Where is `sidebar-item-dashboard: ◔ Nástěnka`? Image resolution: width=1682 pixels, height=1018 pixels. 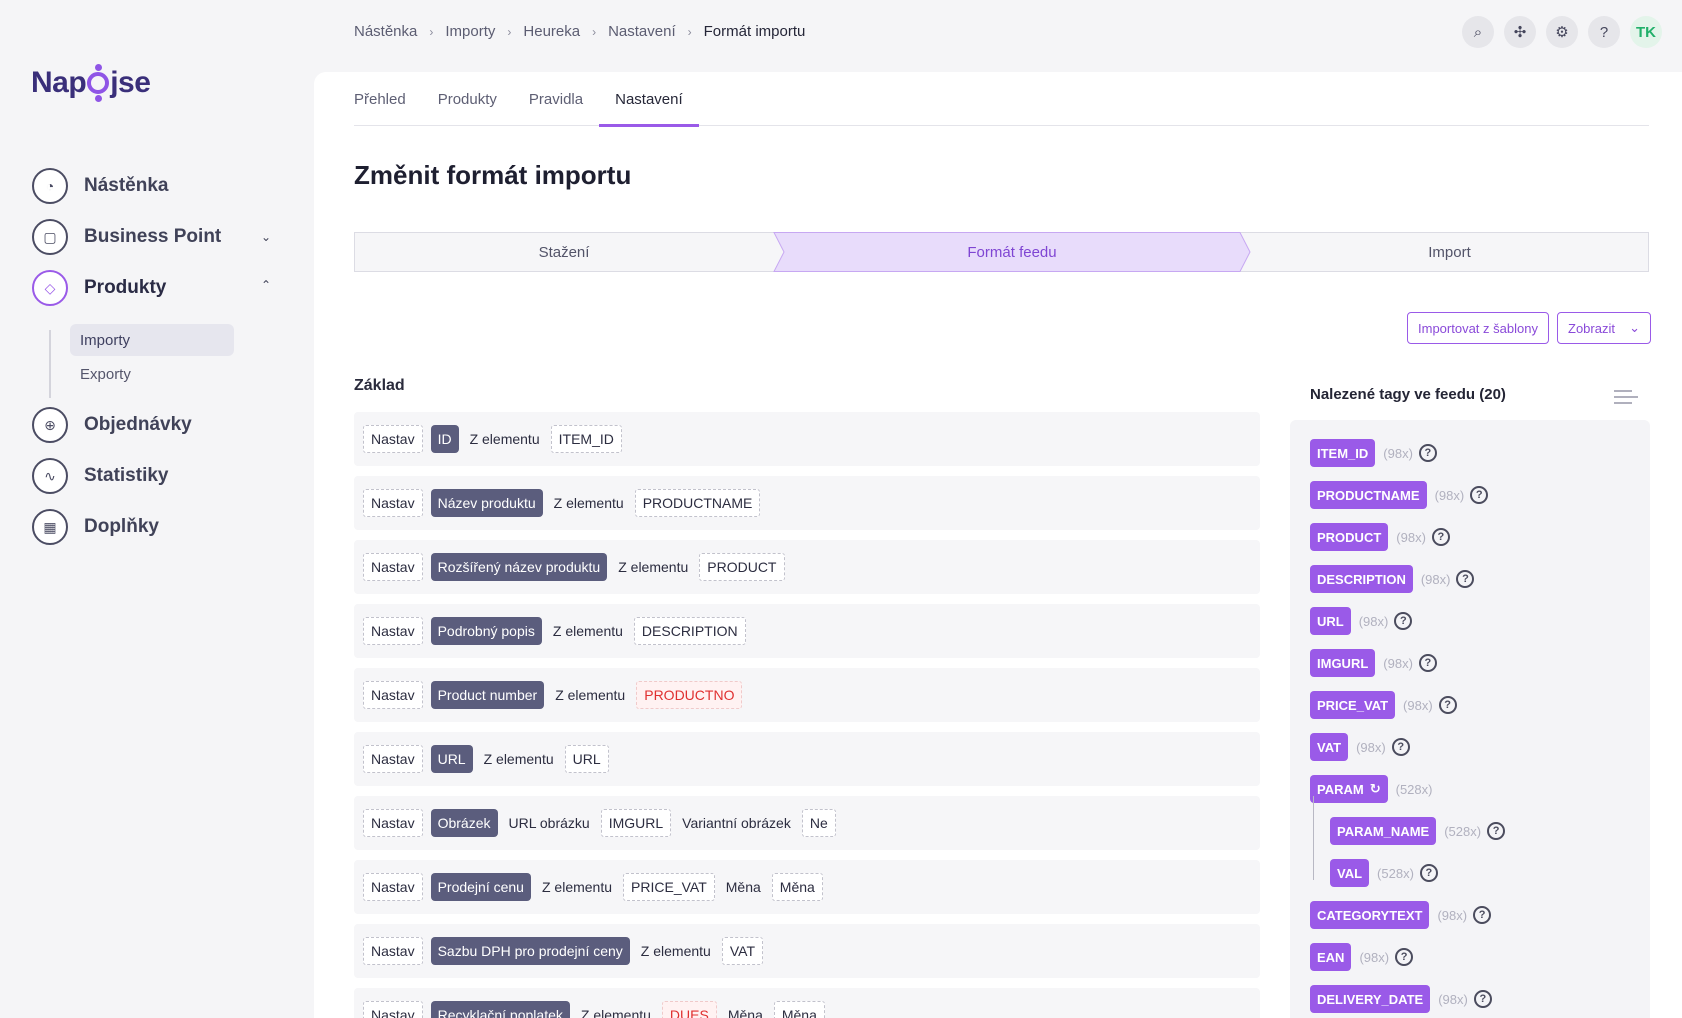
sidebar-item-dashboard: ◔ Nástěnka is located at coordinates (100, 186).